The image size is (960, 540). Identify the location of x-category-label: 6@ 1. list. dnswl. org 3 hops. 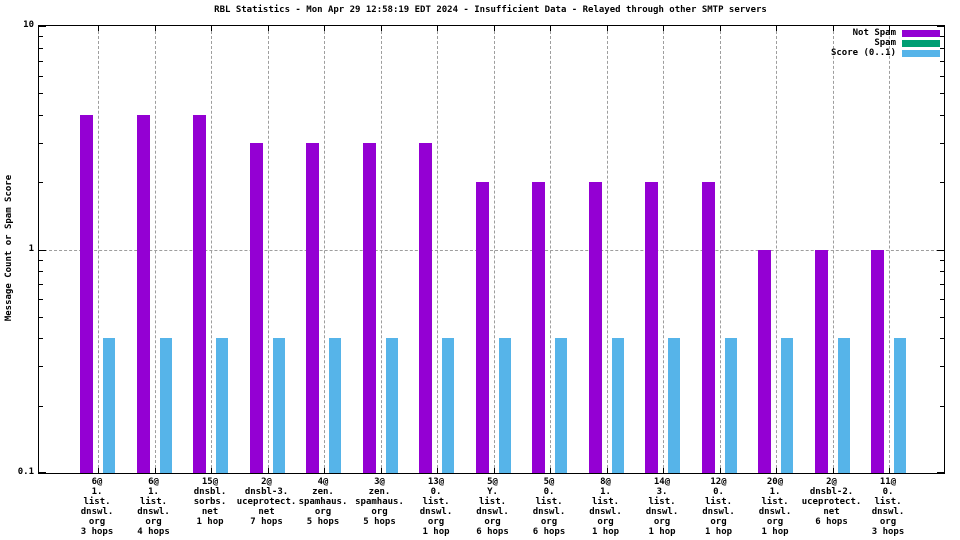
(97, 507).